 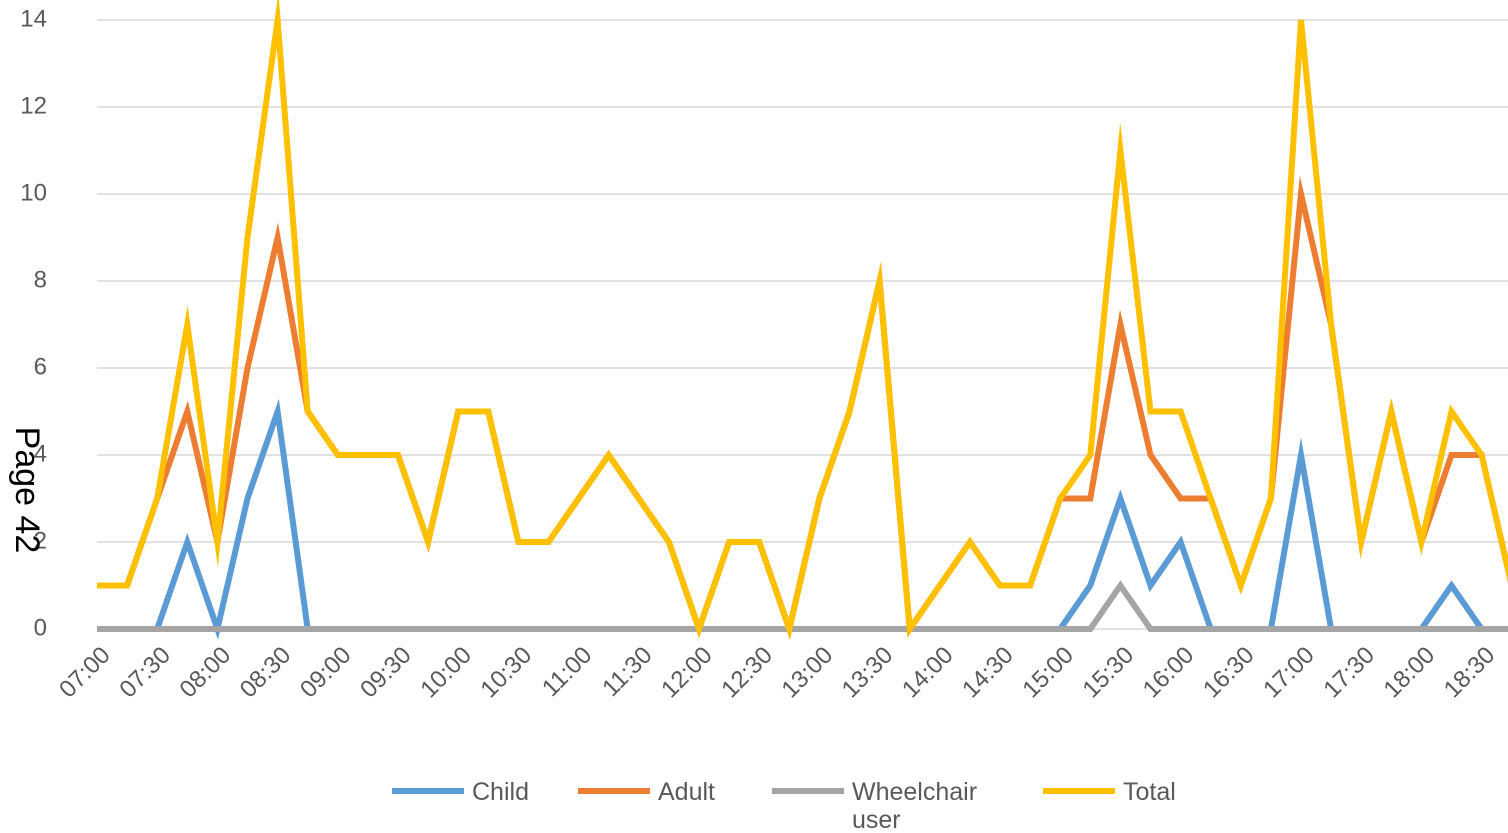 What do you see at coordinates (33, 18) in the screenshot?
I see `y-tick-label: 14` at bounding box center [33, 18].